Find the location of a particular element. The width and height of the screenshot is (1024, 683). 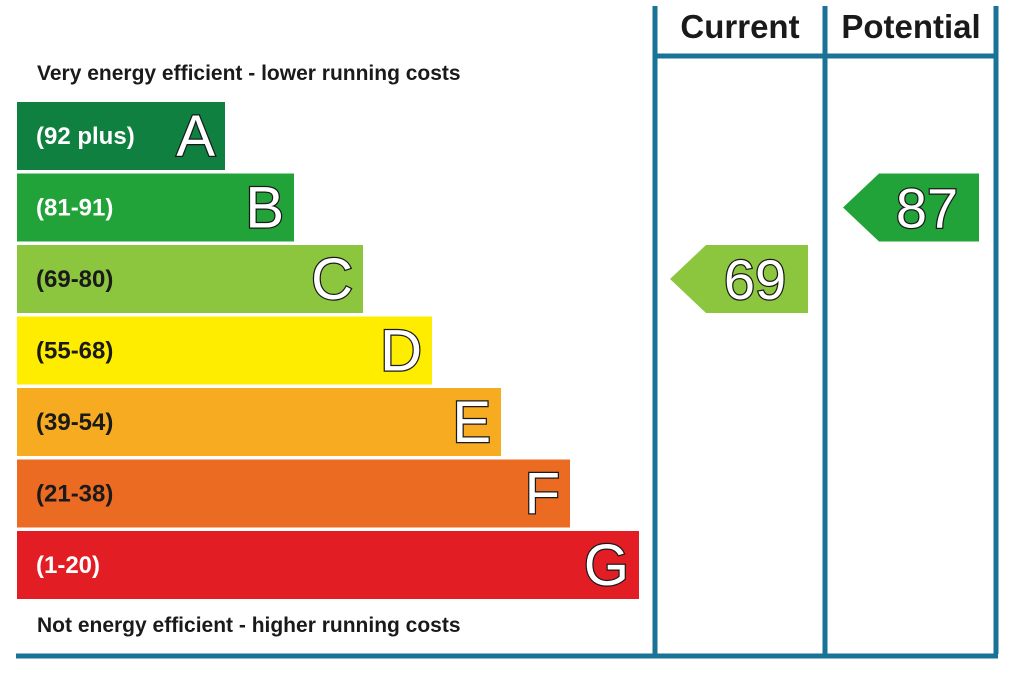

band-f-letter: F is located at coordinates (542, 494).